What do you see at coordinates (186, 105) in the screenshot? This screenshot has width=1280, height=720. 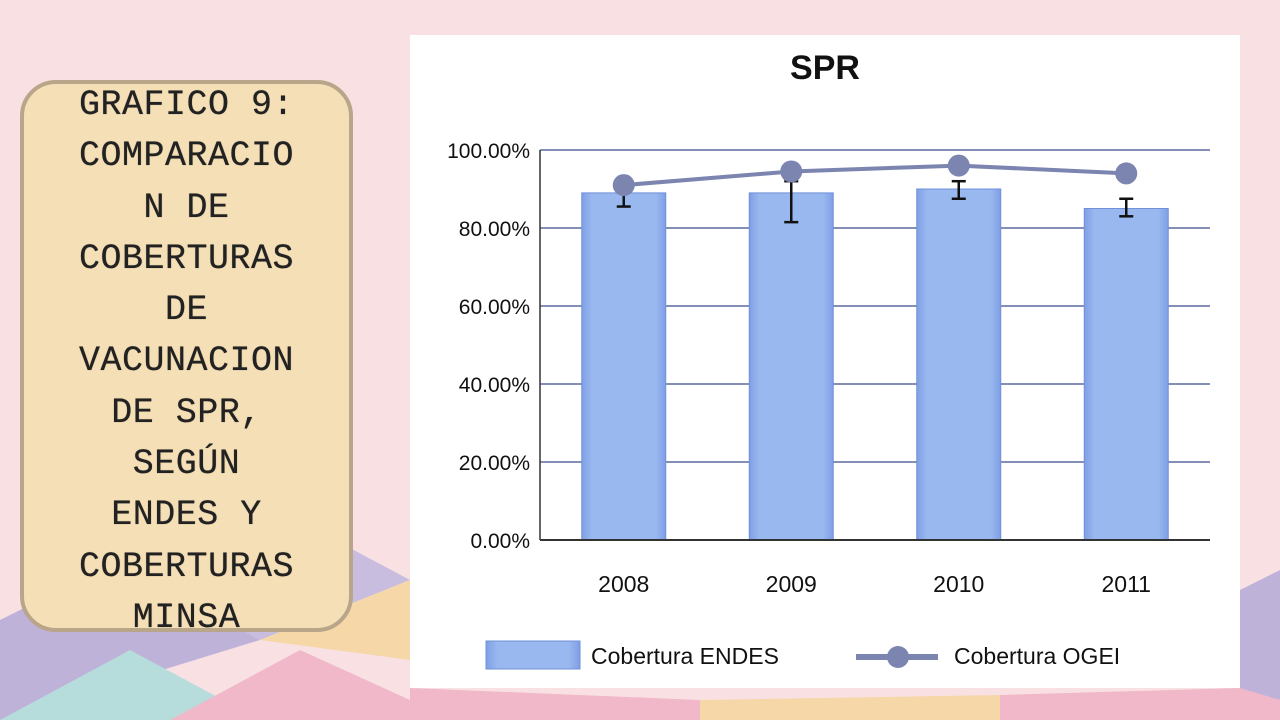 I see `slide-title-line: GRAFICO 9:` at bounding box center [186, 105].